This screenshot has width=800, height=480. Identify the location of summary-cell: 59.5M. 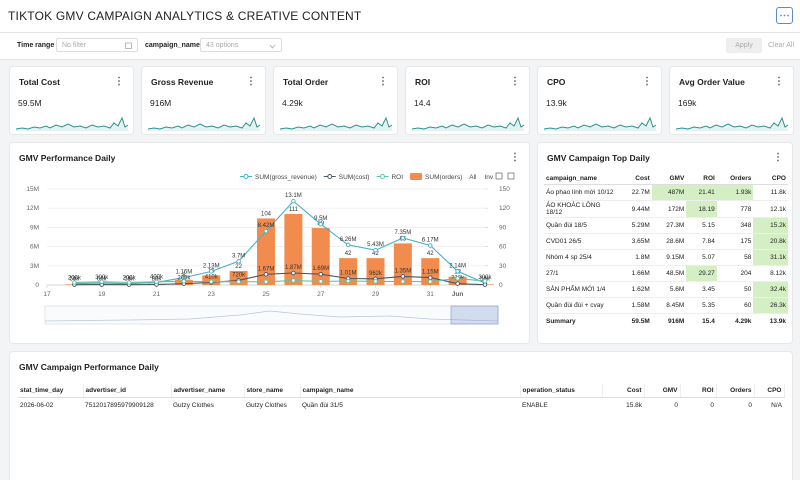
(640, 321).